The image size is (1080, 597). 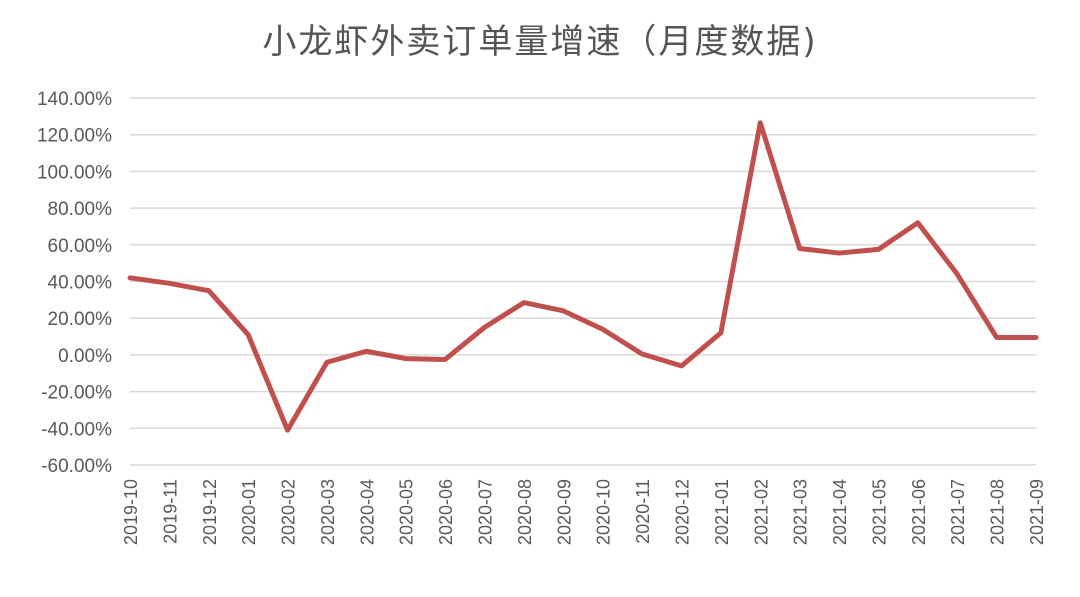 What do you see at coordinates (328, 512) in the screenshot?
I see `x-tick-label: 2020-03` at bounding box center [328, 512].